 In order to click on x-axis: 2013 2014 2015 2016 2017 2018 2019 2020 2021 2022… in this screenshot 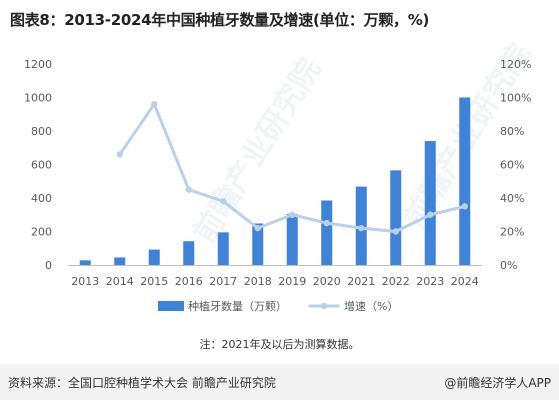, I will do `click(275, 281)`.